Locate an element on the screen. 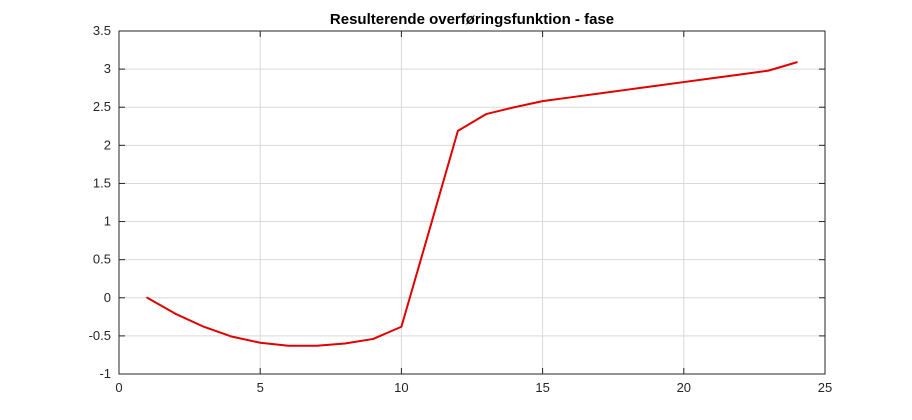 This screenshot has height=420, width=912. y-tick-label: 3.5 is located at coordinates (102, 30).